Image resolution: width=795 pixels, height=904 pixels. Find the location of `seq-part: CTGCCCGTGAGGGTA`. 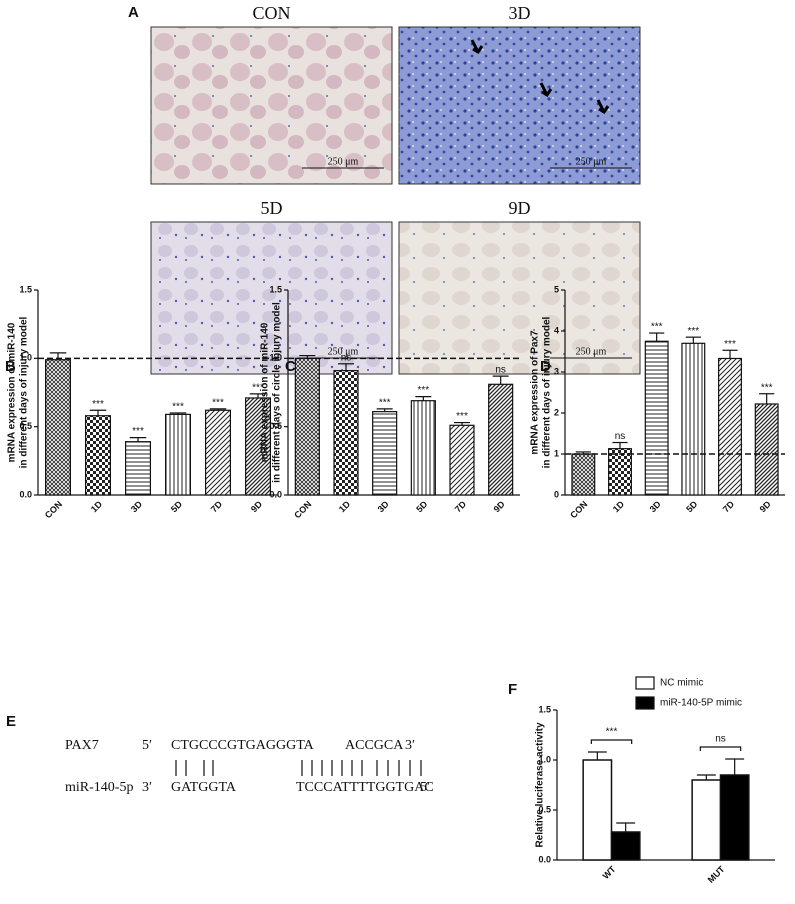

seq-part: CTGCCCGTGAGGGTA is located at coordinates (243, 745).